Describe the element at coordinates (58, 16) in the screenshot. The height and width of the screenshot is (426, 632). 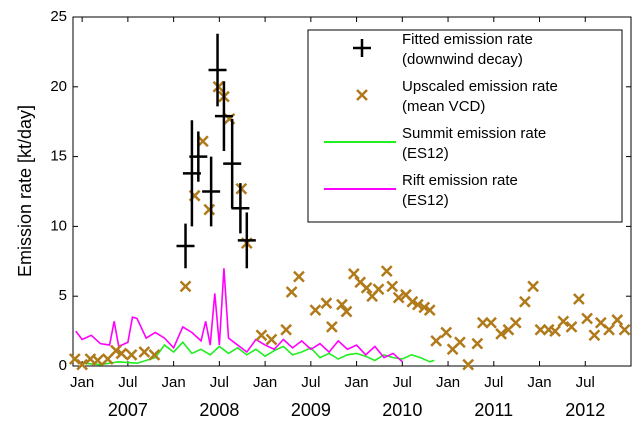
I see `y-tick-label: 25` at that location.